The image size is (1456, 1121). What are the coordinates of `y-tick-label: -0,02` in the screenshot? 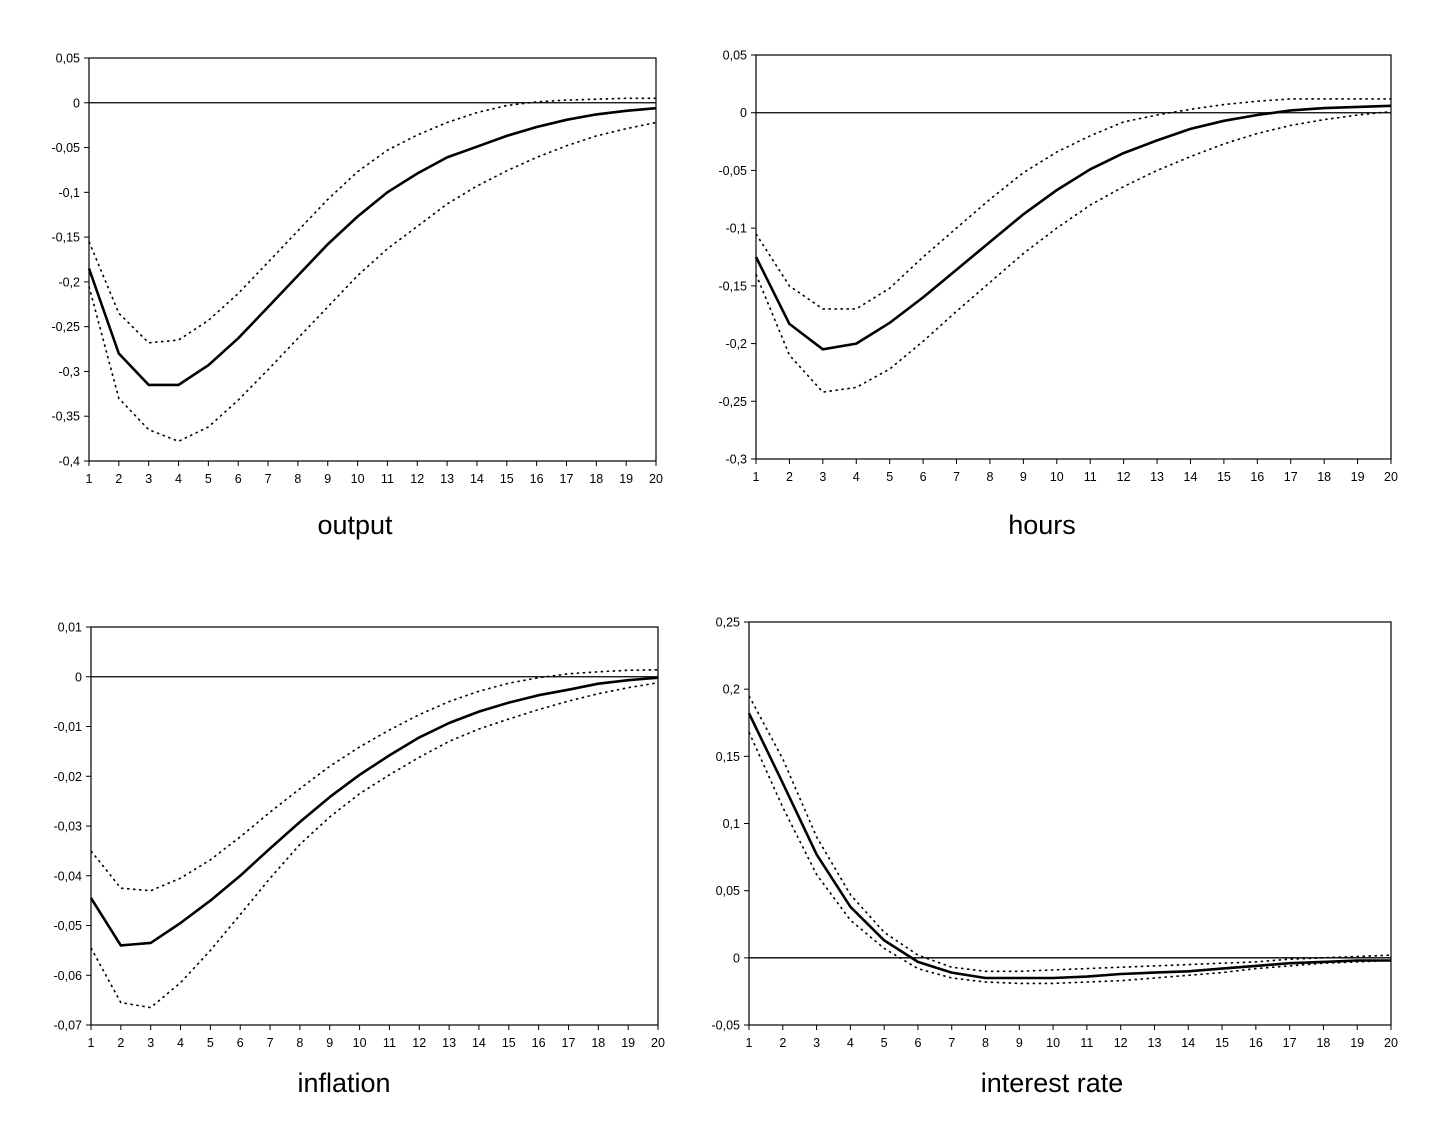 It's located at (68, 777).